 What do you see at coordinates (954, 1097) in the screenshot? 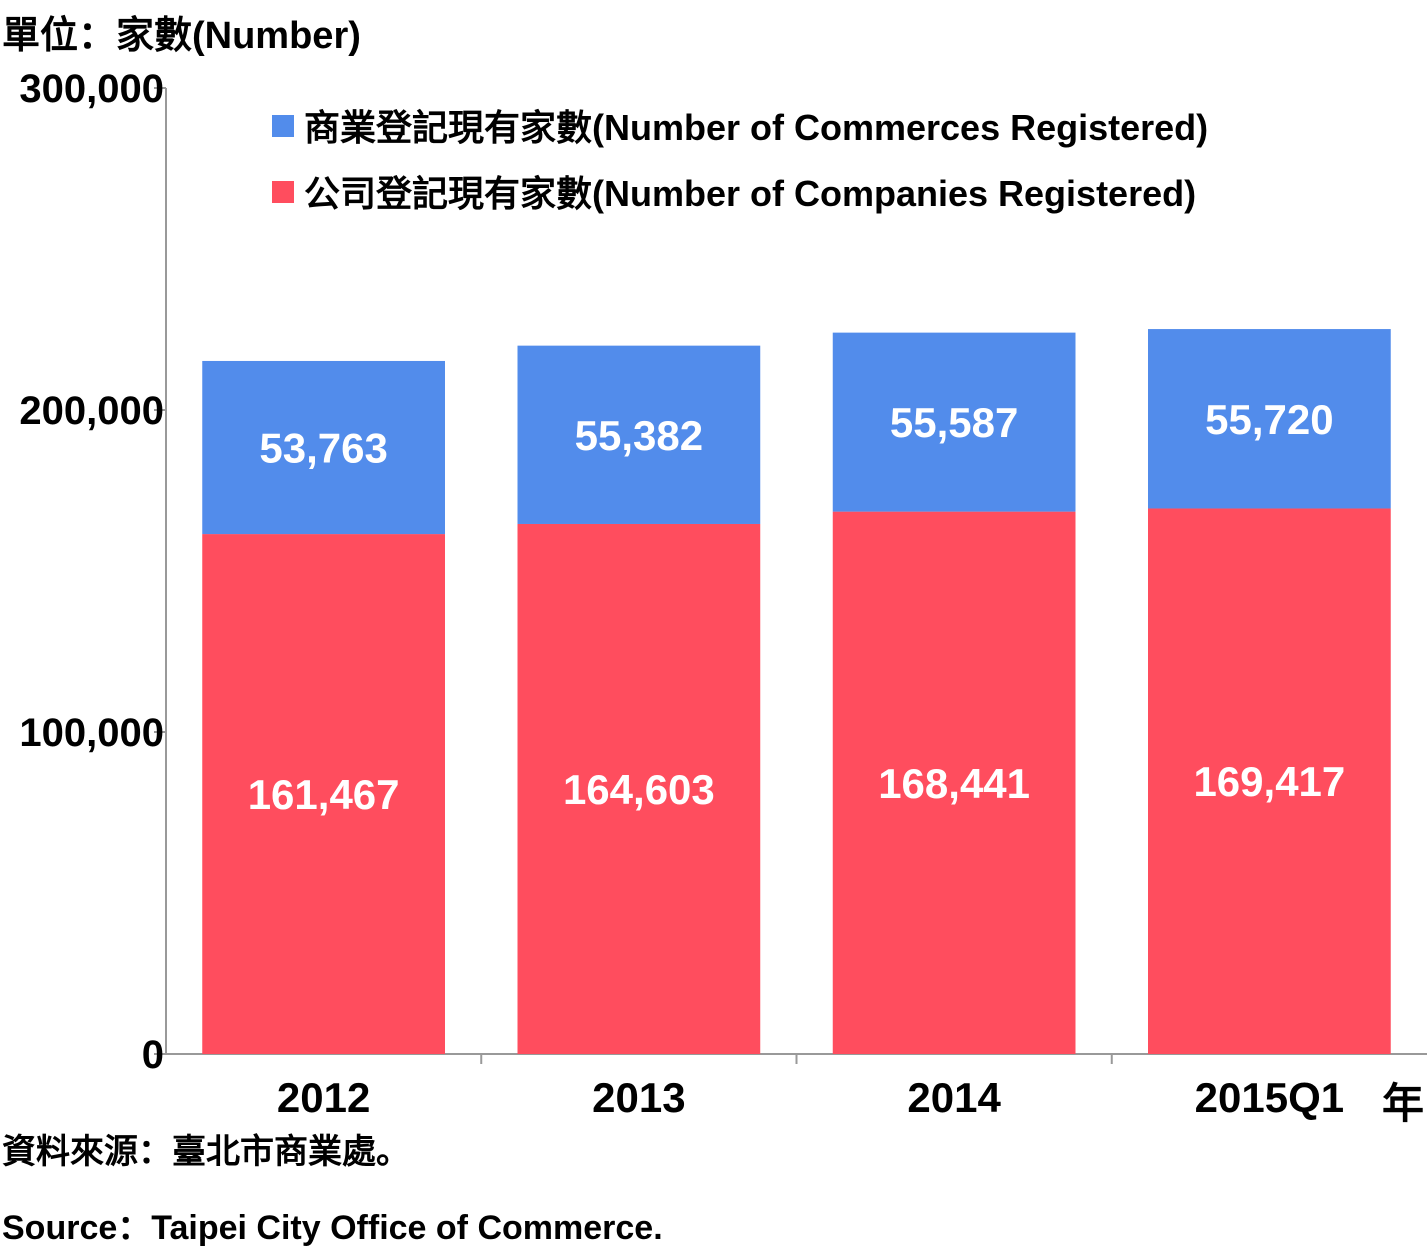
I see `x-tick-label: 2014` at bounding box center [954, 1097].